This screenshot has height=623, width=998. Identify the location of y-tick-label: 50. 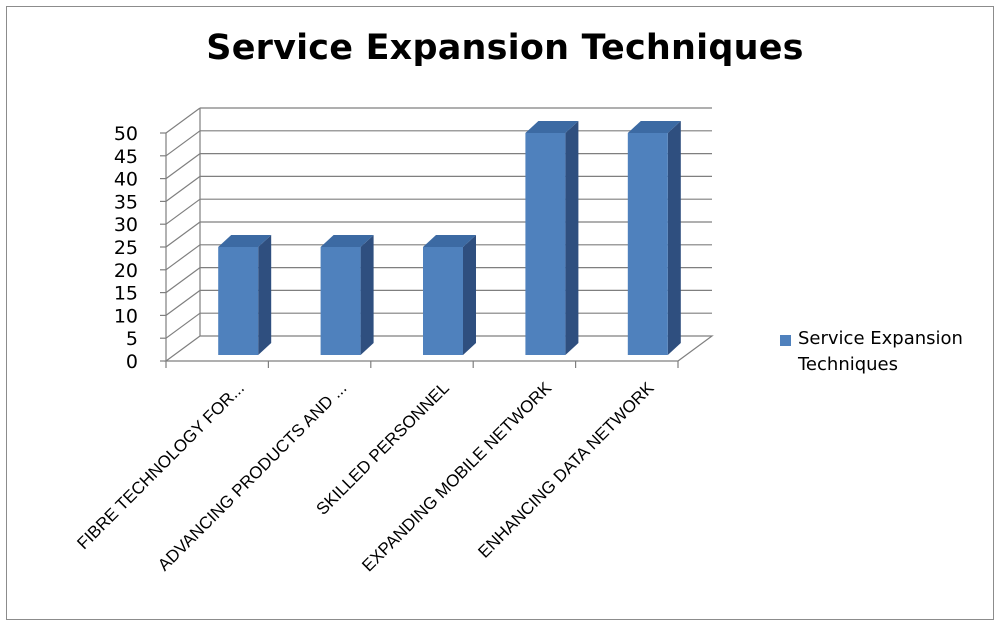
(126, 134).